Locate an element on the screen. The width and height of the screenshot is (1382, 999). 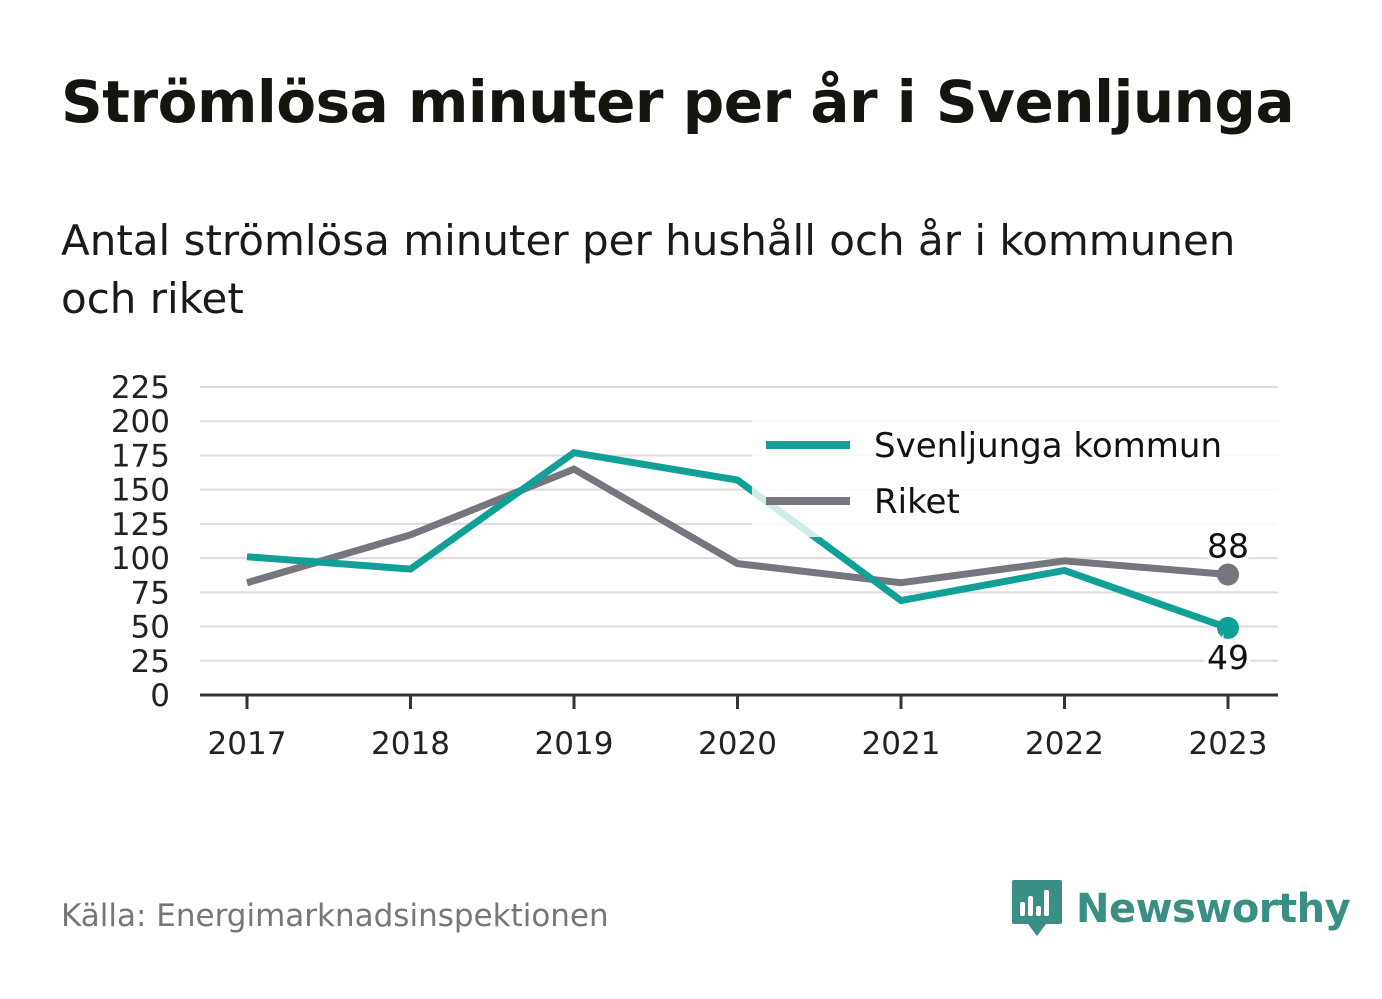
y-tick-label: 50 is located at coordinates (150, 628).